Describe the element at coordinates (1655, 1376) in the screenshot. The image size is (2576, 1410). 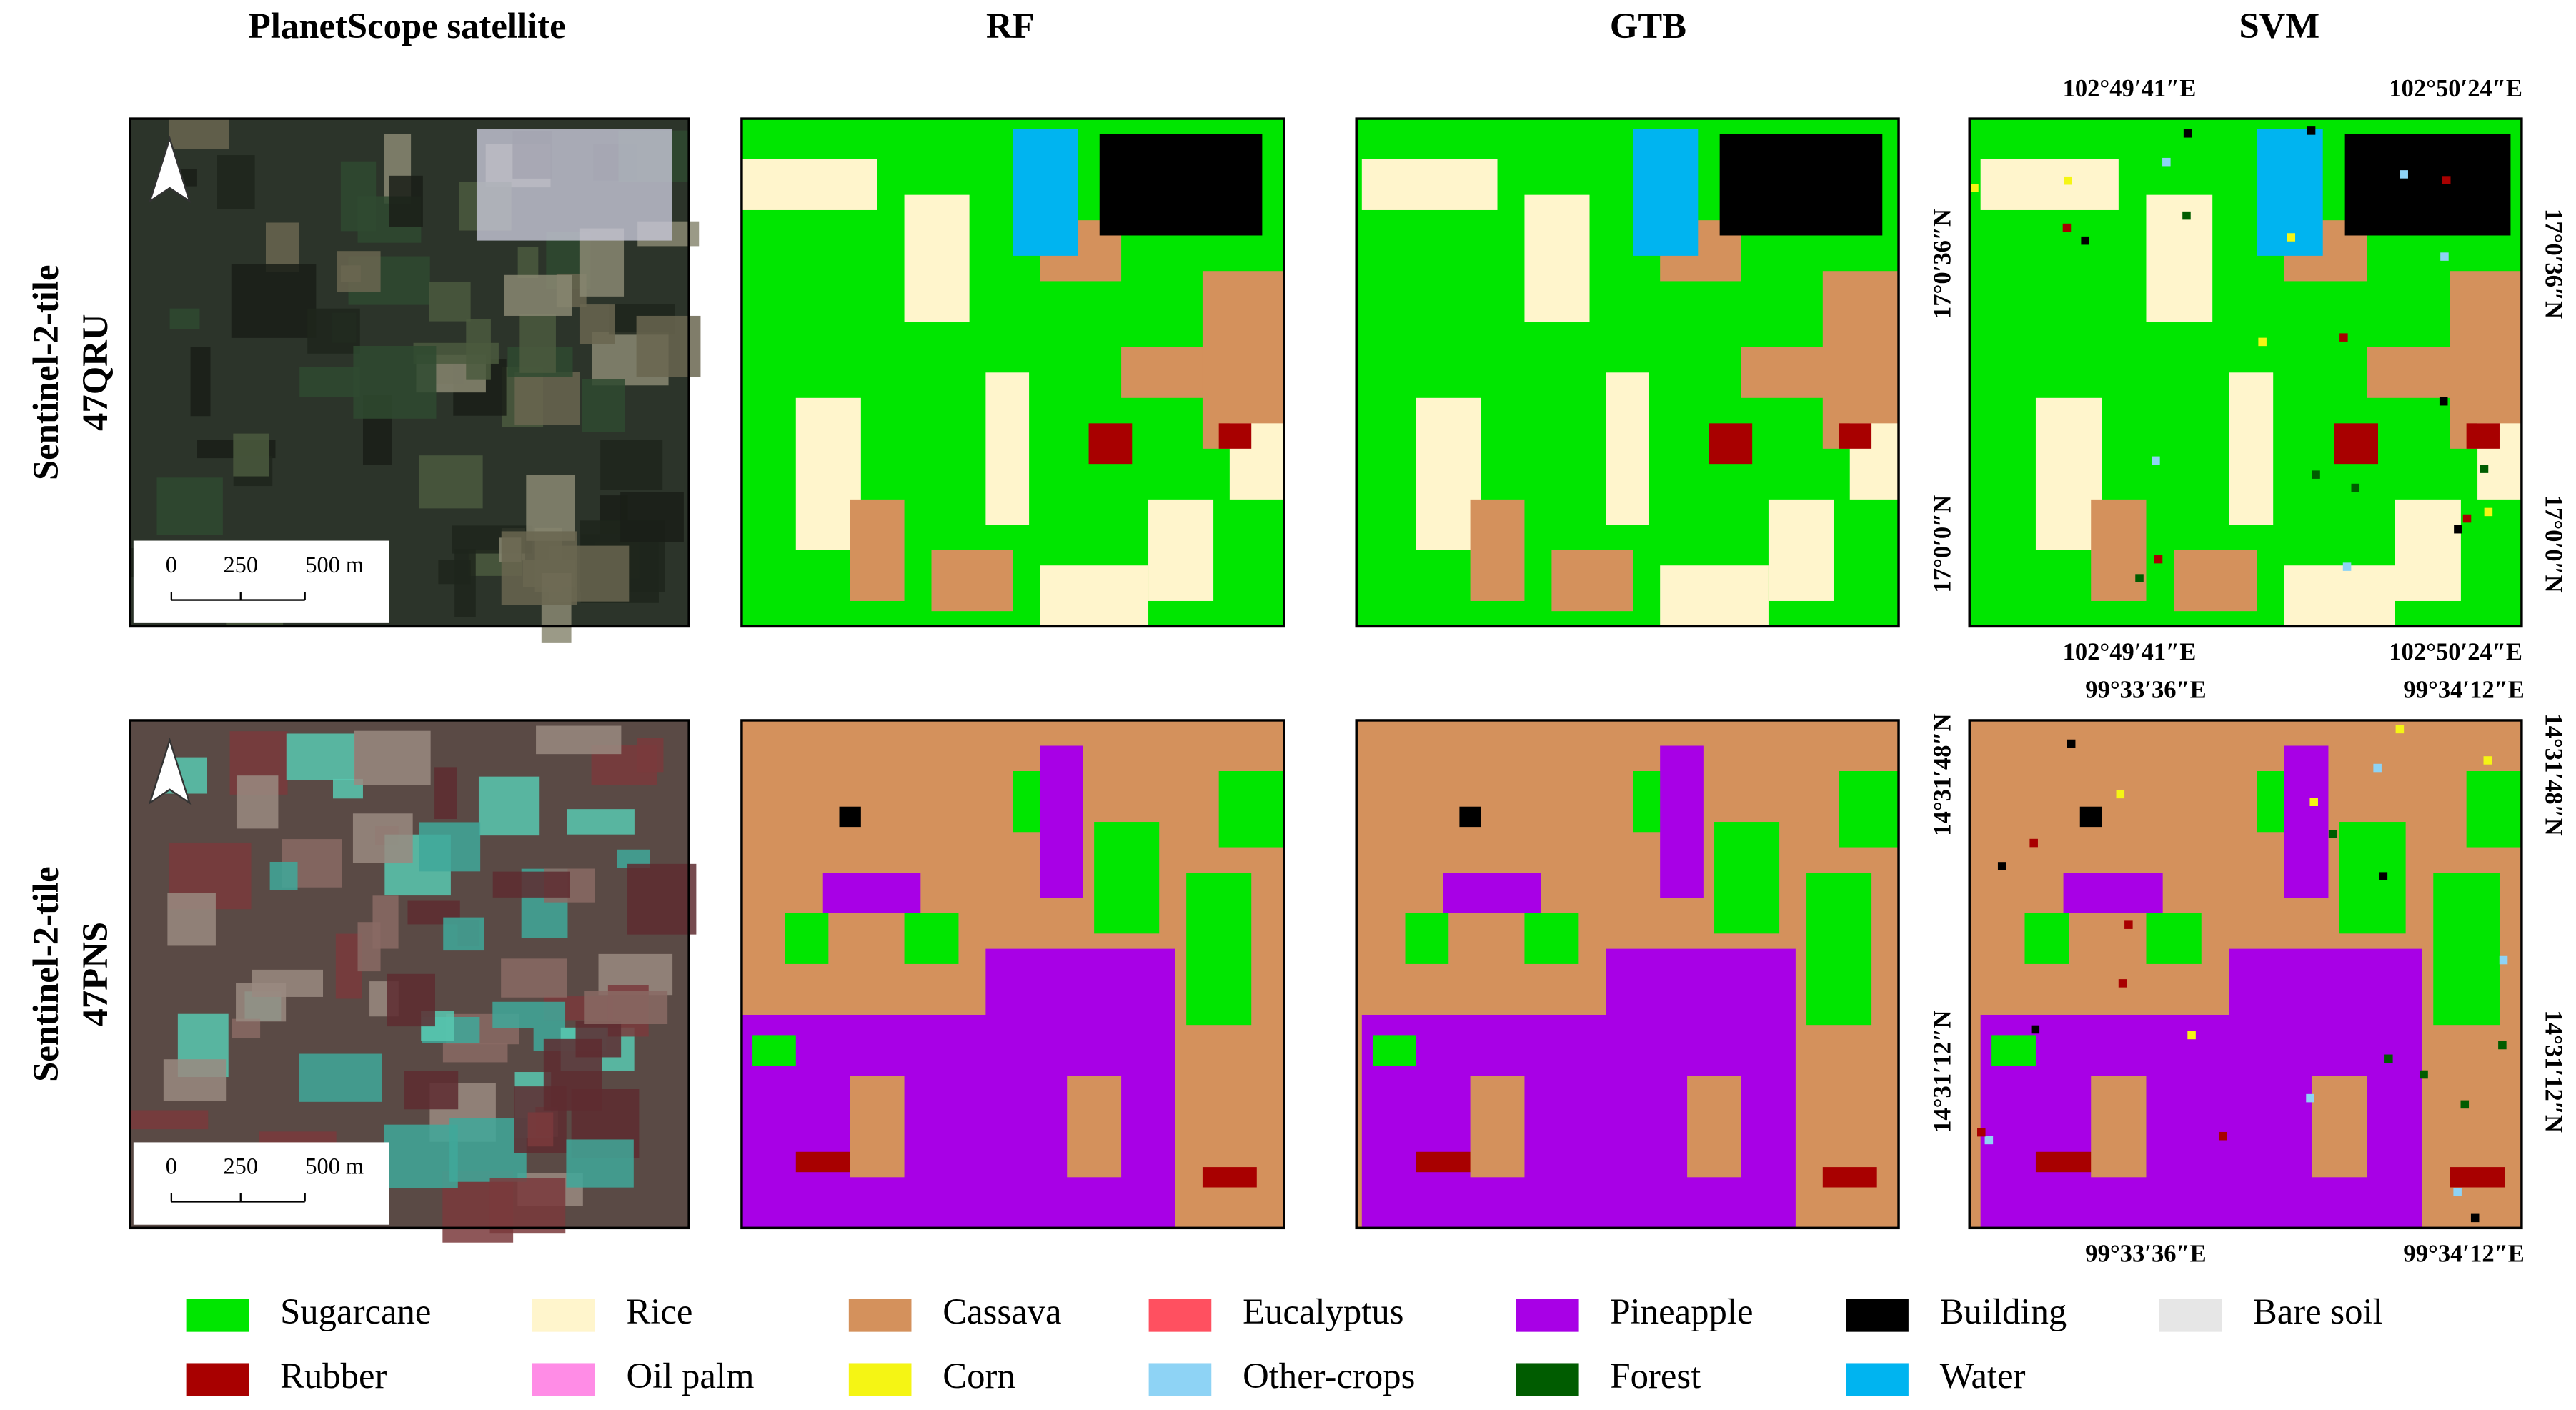
I see `legend-label: Forest` at that location.